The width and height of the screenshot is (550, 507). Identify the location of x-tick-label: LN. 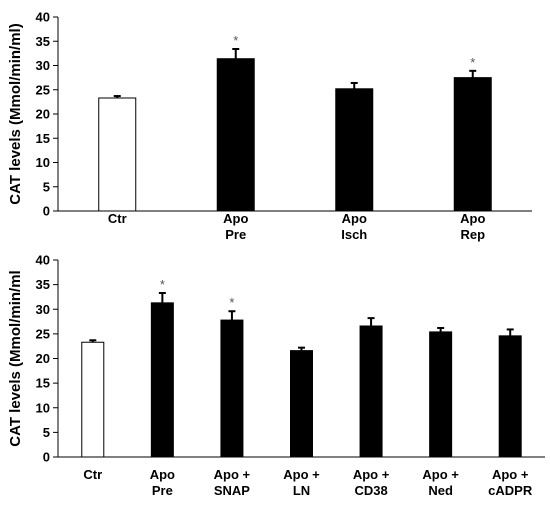
(301, 490).